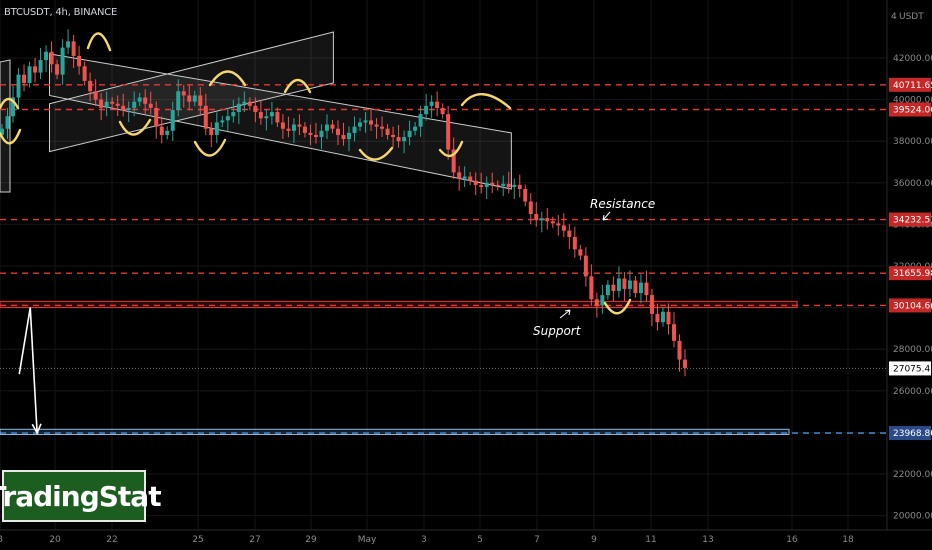 The height and width of the screenshot is (550, 932). Describe the element at coordinates (912, 101) in the screenshot. I see `y-tick-label: 40000.00` at that location.